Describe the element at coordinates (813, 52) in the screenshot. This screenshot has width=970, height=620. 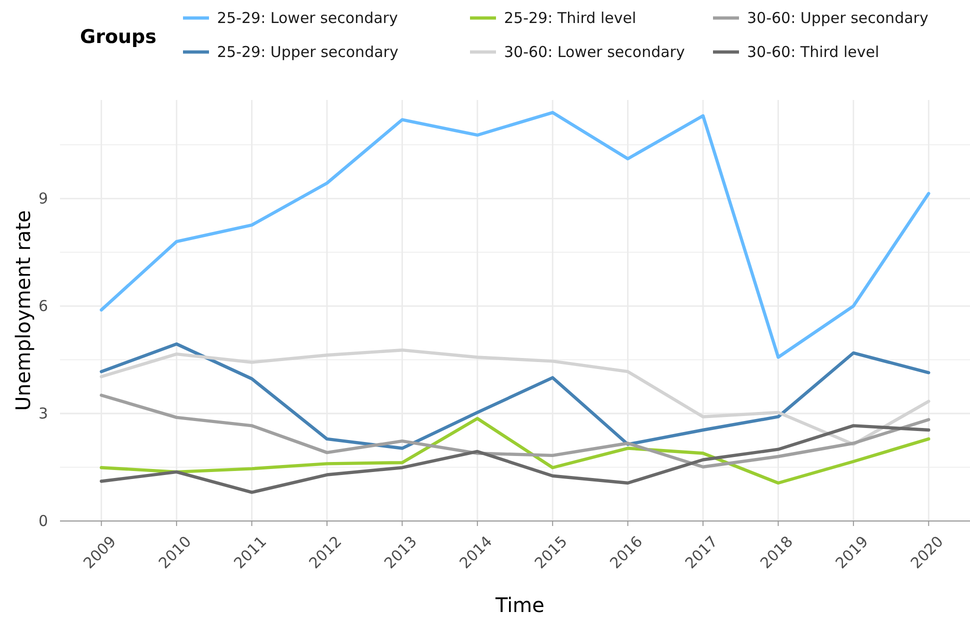
I see `legend-label: 30-60: Third level` at that location.